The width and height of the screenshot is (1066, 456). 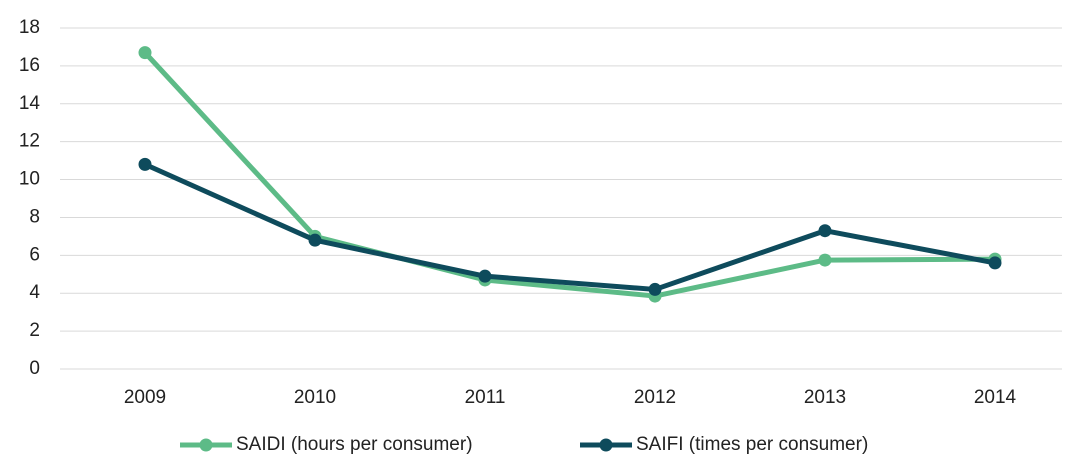 What do you see at coordinates (34, 368) in the screenshot?
I see `y-tick-label: 0` at bounding box center [34, 368].